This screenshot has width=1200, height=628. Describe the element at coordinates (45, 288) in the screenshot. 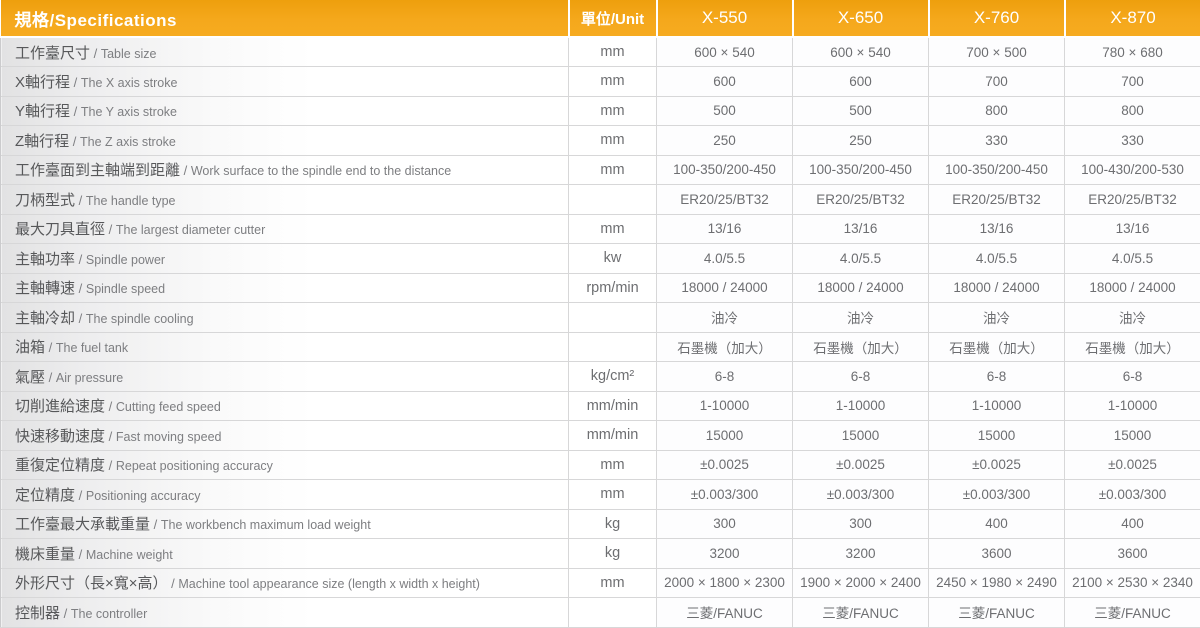

I see `spec-label-zh: 主軸轉速` at that location.